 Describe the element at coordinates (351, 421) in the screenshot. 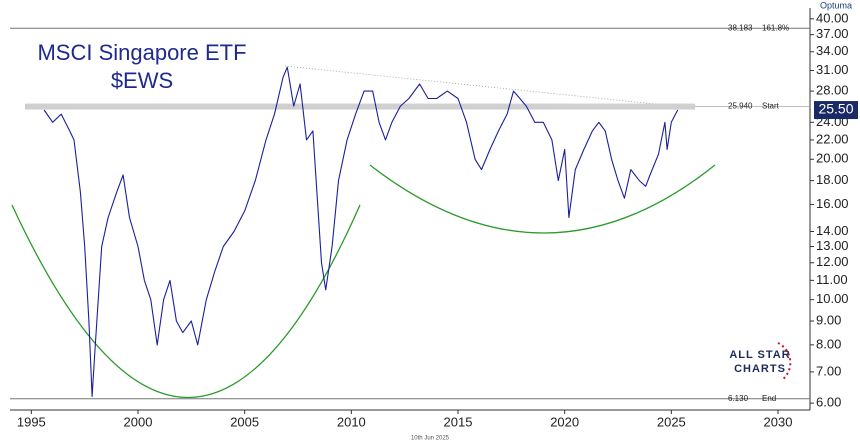

I see `x-tick-label: 2010` at that location.